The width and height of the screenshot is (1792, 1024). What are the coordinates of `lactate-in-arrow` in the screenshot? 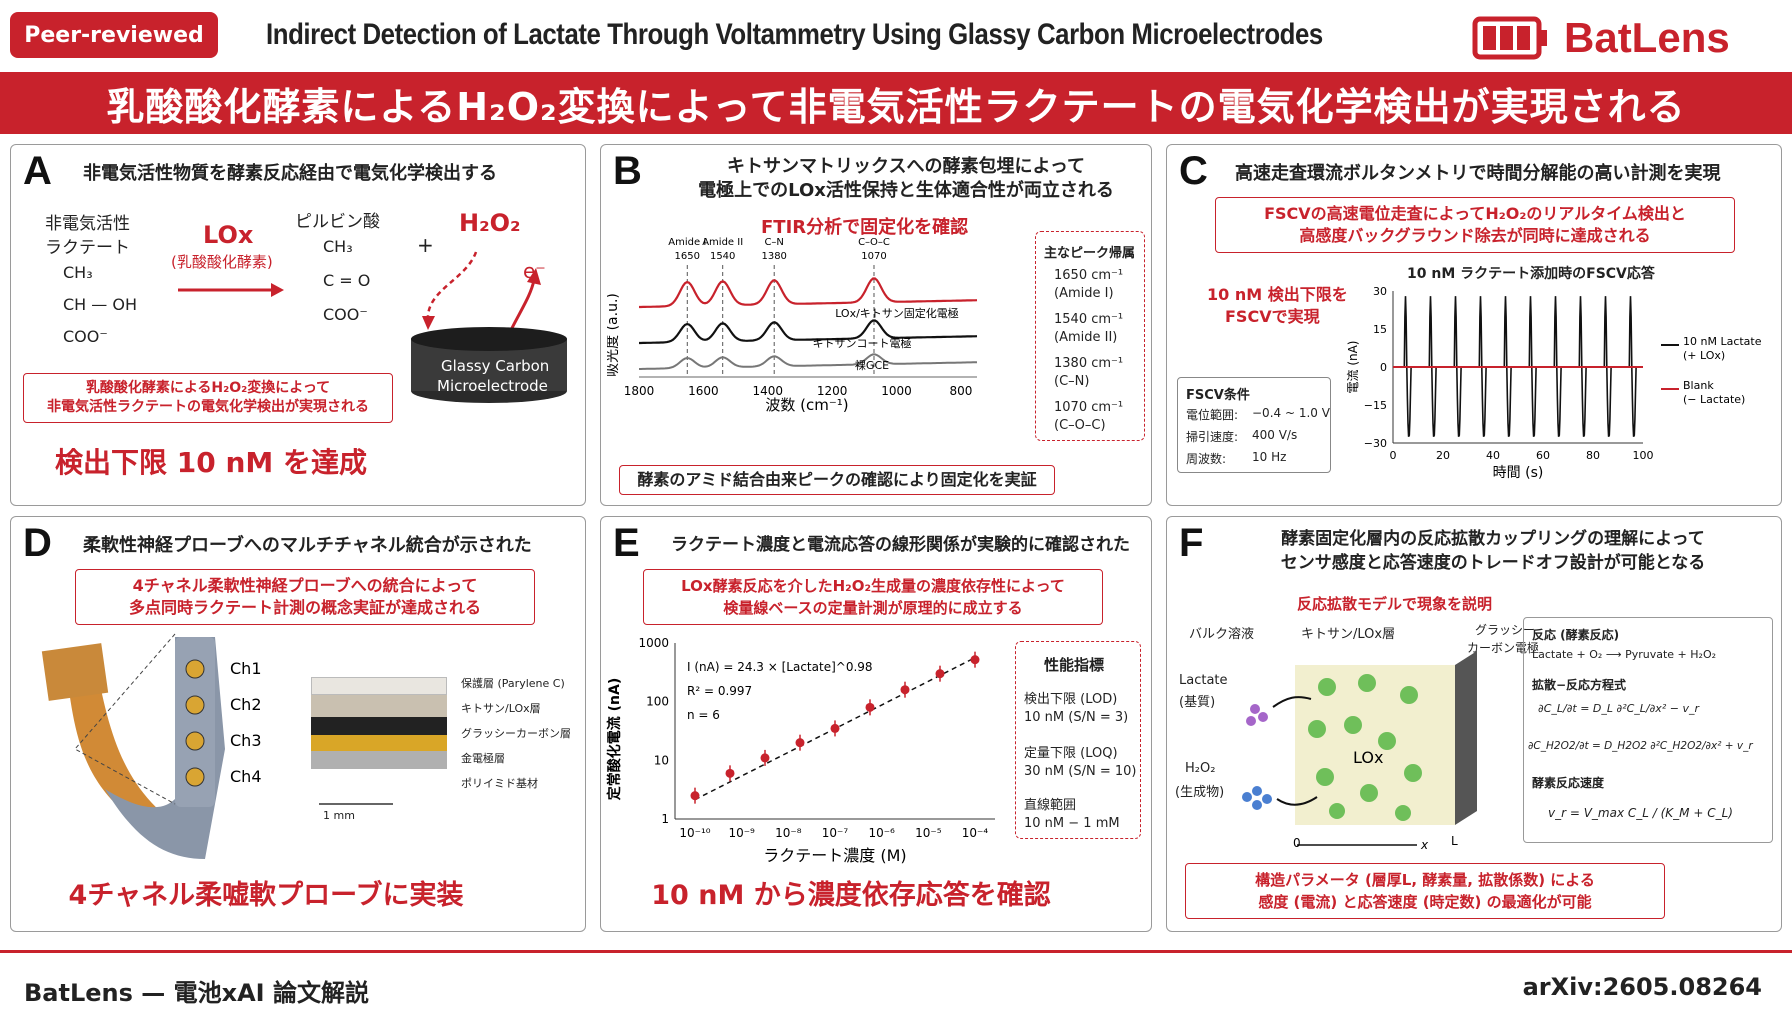 It's located at (1292, 702).